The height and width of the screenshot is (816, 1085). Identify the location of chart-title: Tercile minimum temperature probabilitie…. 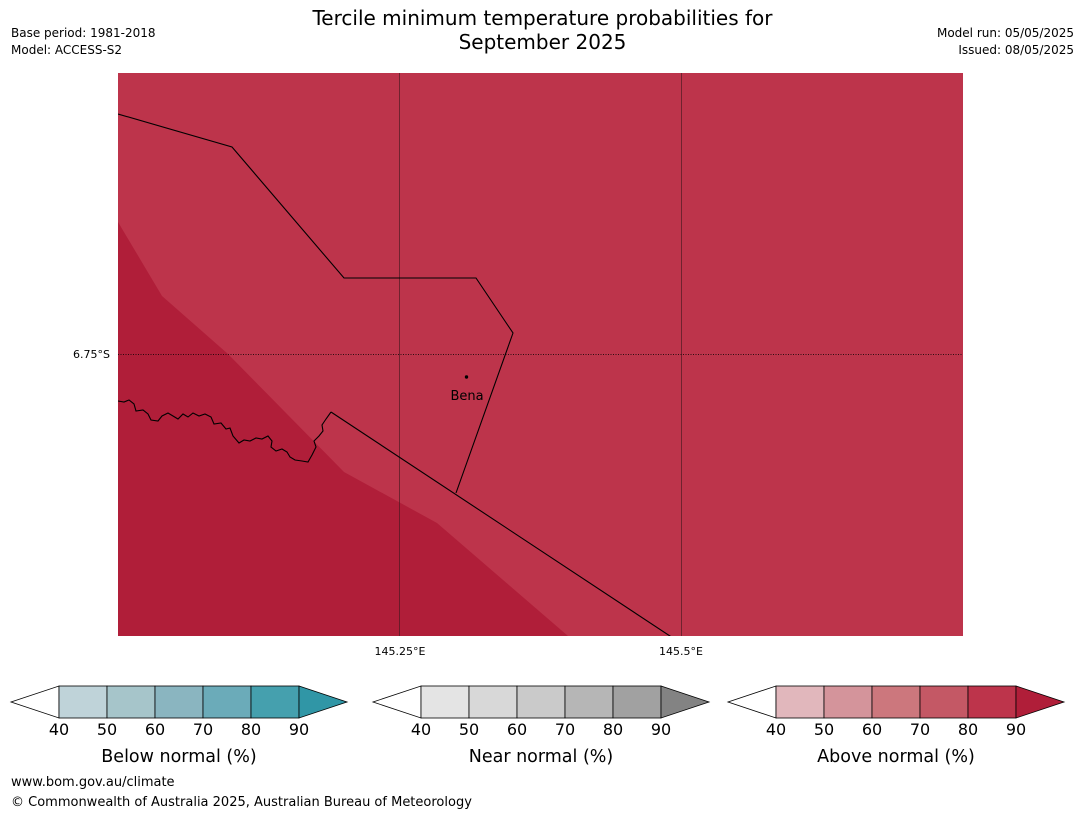
(542, 30).